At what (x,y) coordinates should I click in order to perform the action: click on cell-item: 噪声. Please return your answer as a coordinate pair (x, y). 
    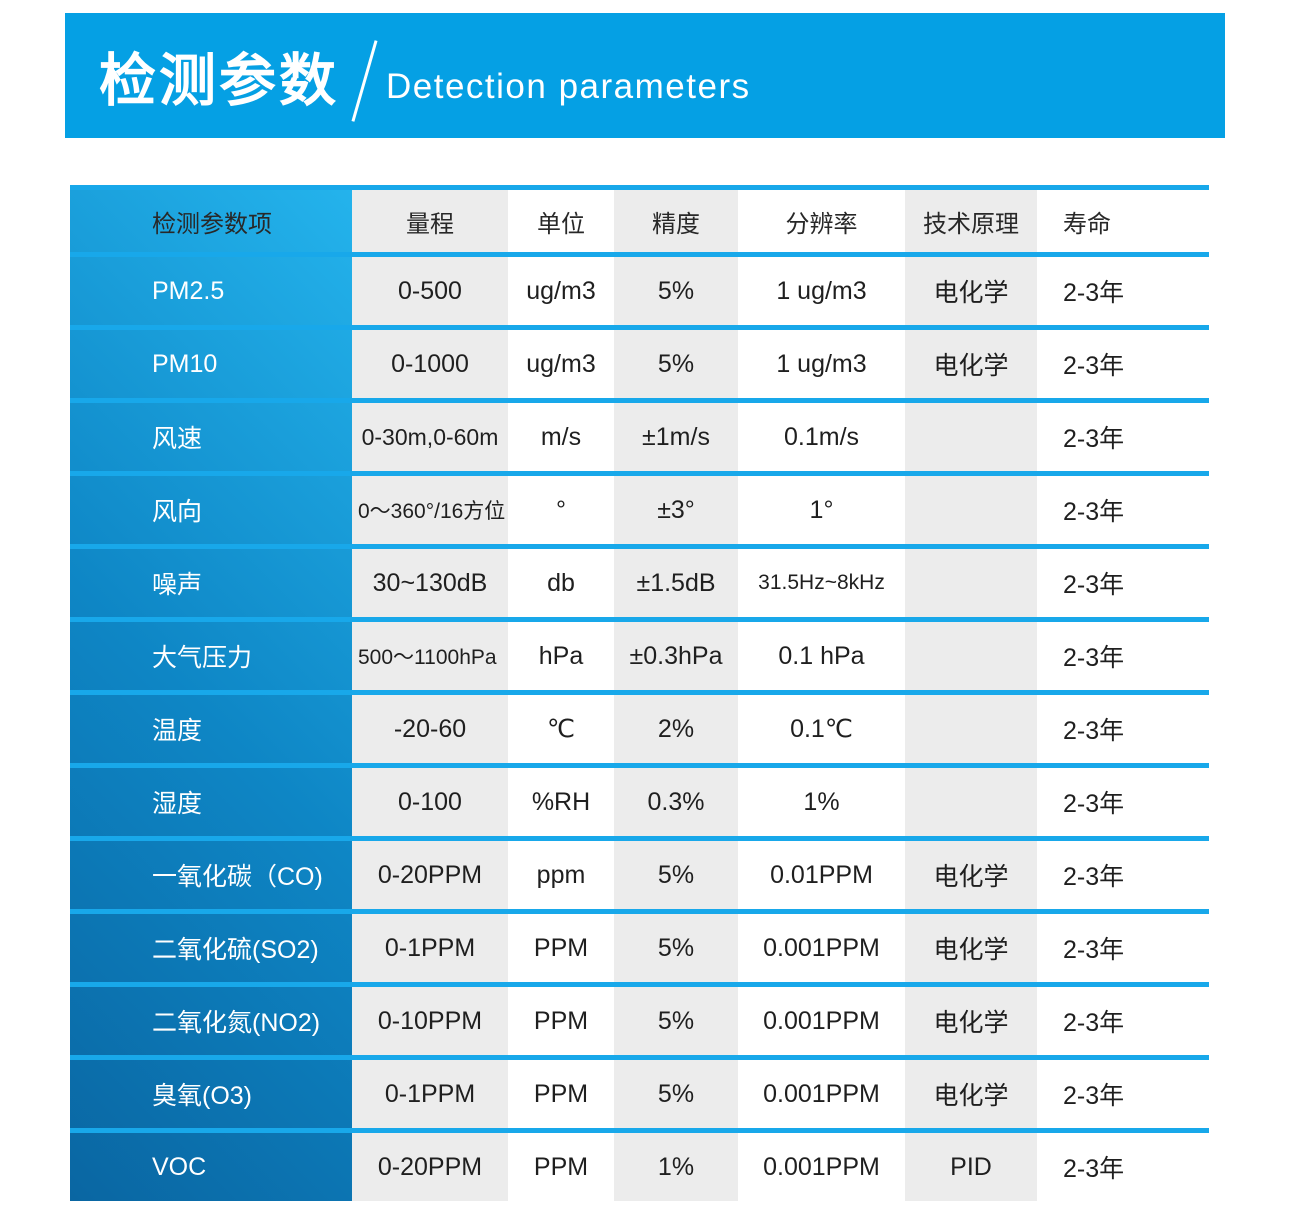
    Looking at the image, I should click on (177, 585).